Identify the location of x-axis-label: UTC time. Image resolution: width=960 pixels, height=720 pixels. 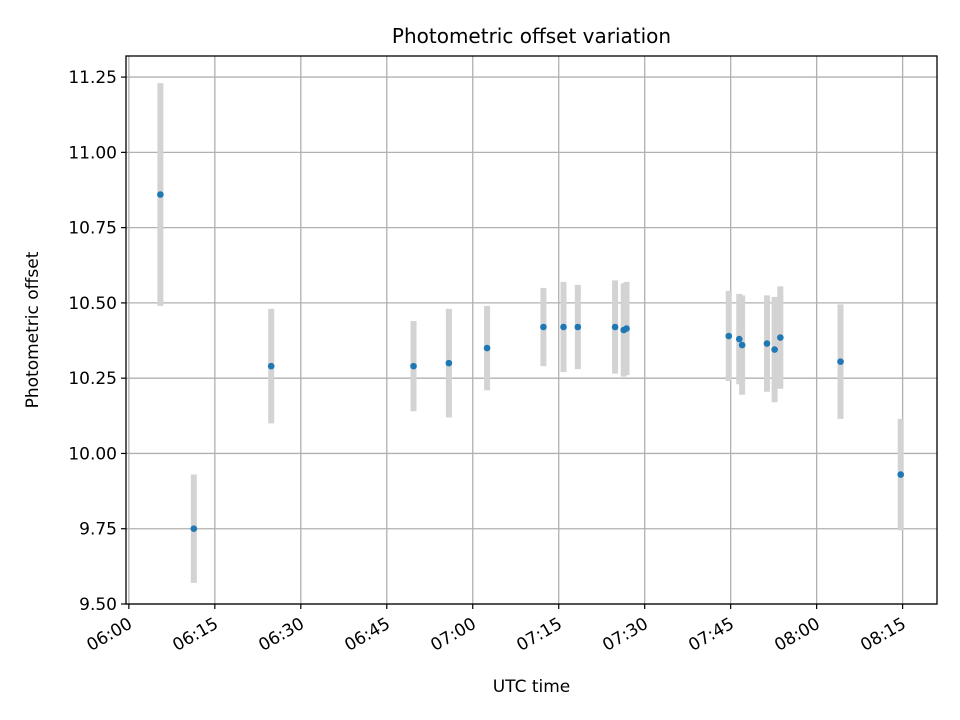
(532, 687).